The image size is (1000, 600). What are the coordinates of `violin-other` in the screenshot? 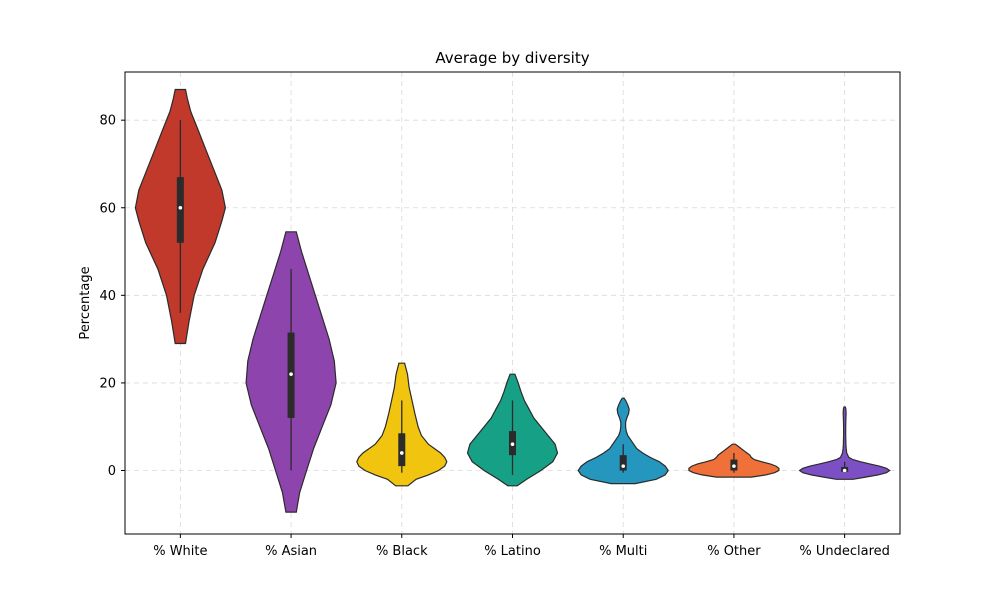 It's located at (734, 460).